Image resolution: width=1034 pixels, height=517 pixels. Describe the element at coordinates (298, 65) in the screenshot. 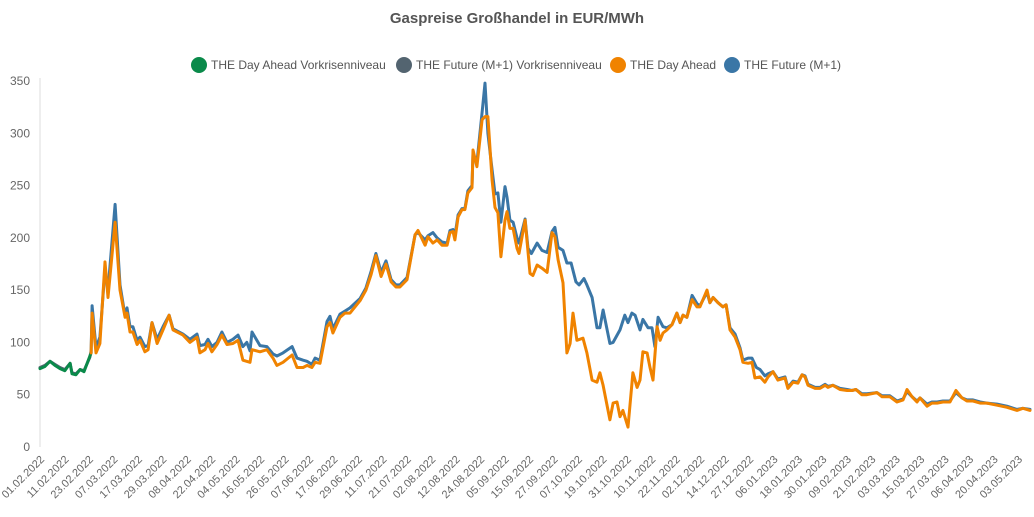

I see `legend-label: THE Day Ahead Vorkrisenniveau` at that location.